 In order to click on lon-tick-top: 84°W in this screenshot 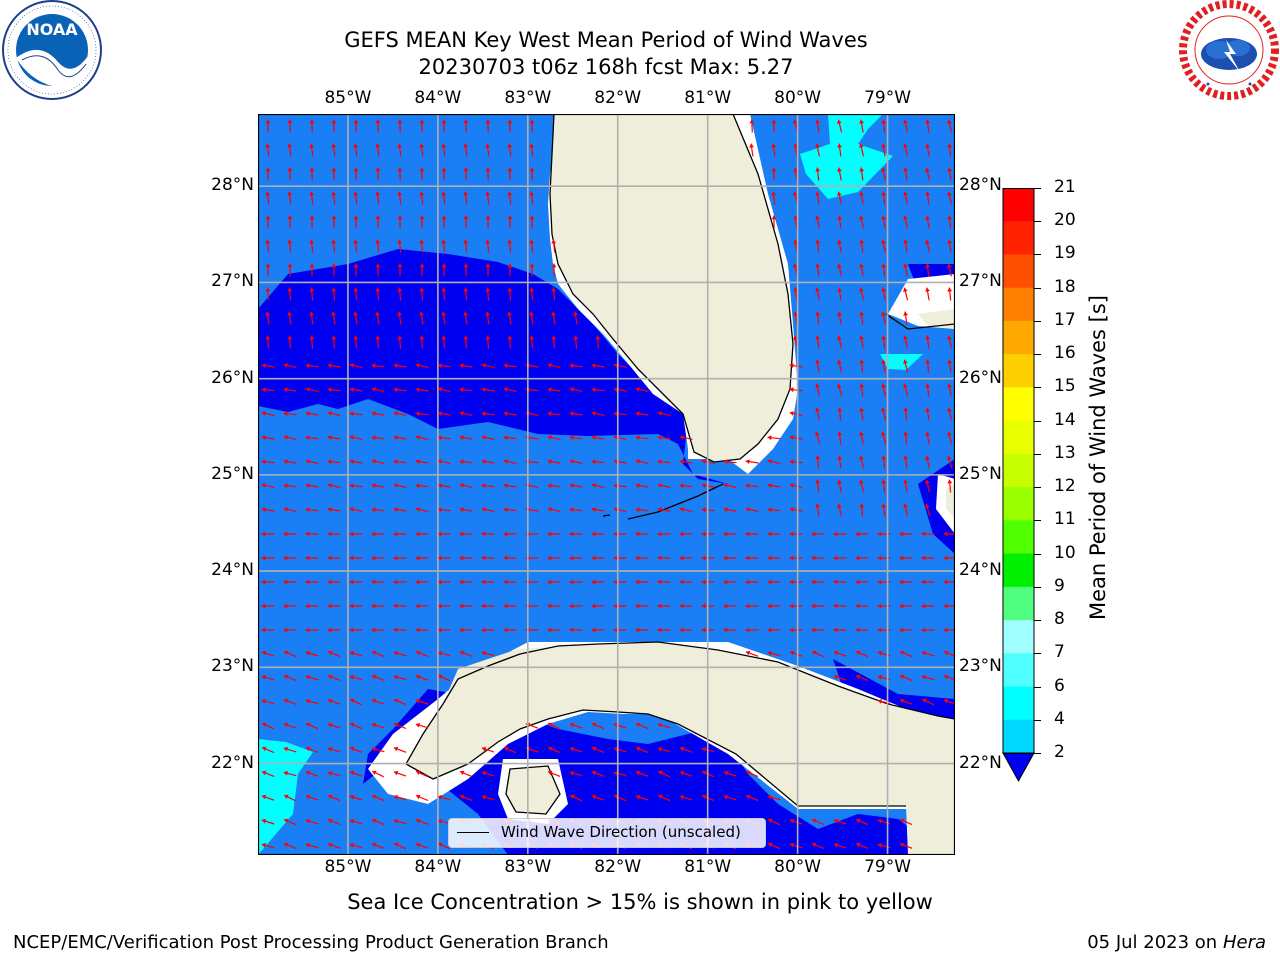, I will do `click(438, 98)`.